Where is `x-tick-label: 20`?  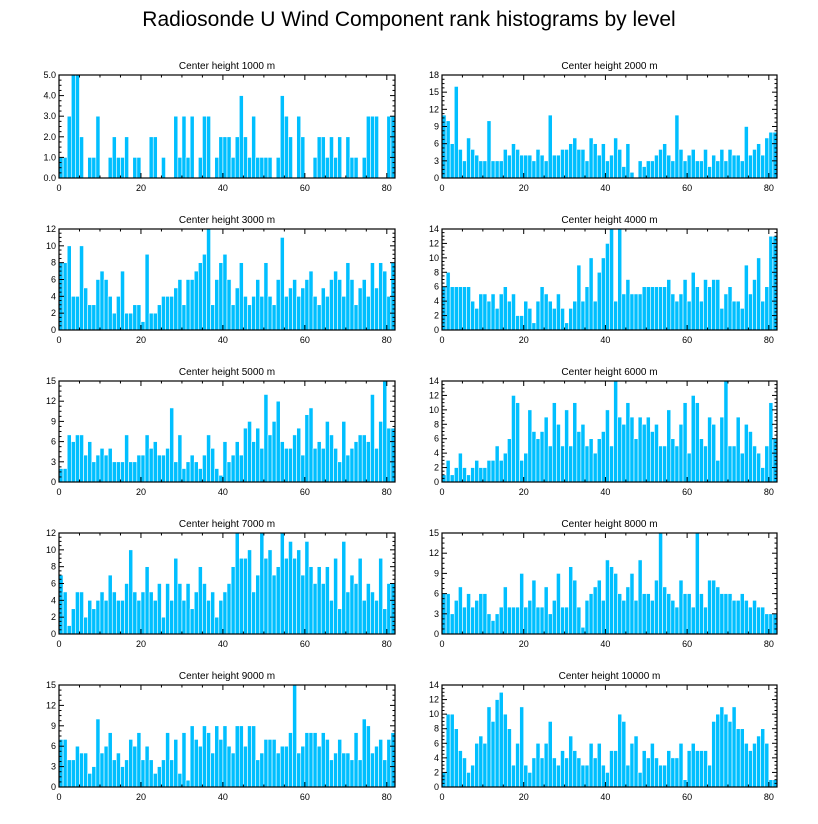 x-tick-label: 20 is located at coordinates (141, 492).